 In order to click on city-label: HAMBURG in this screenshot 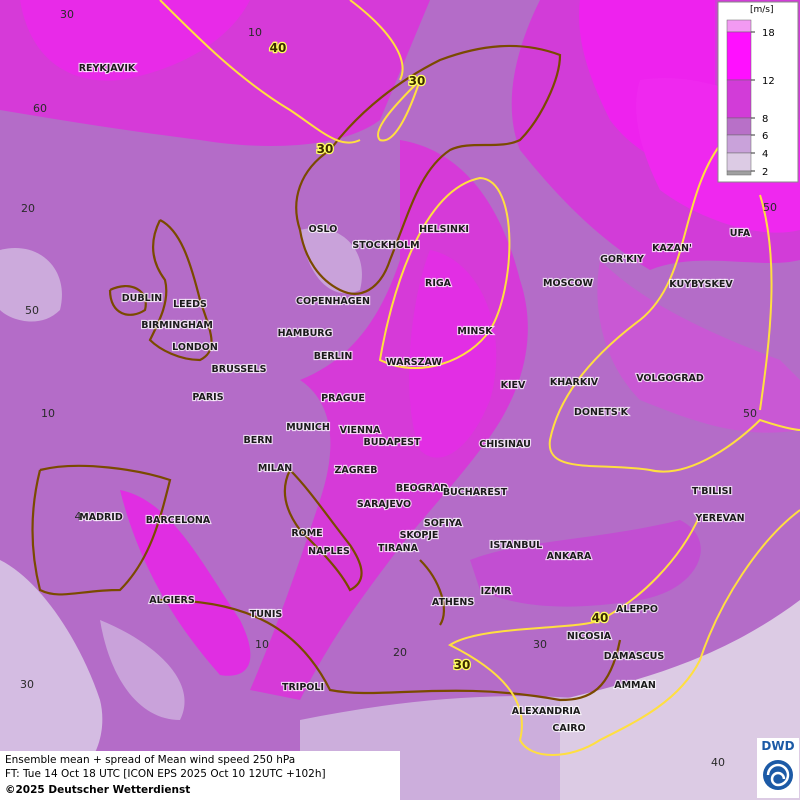, I will do `click(305, 333)`.